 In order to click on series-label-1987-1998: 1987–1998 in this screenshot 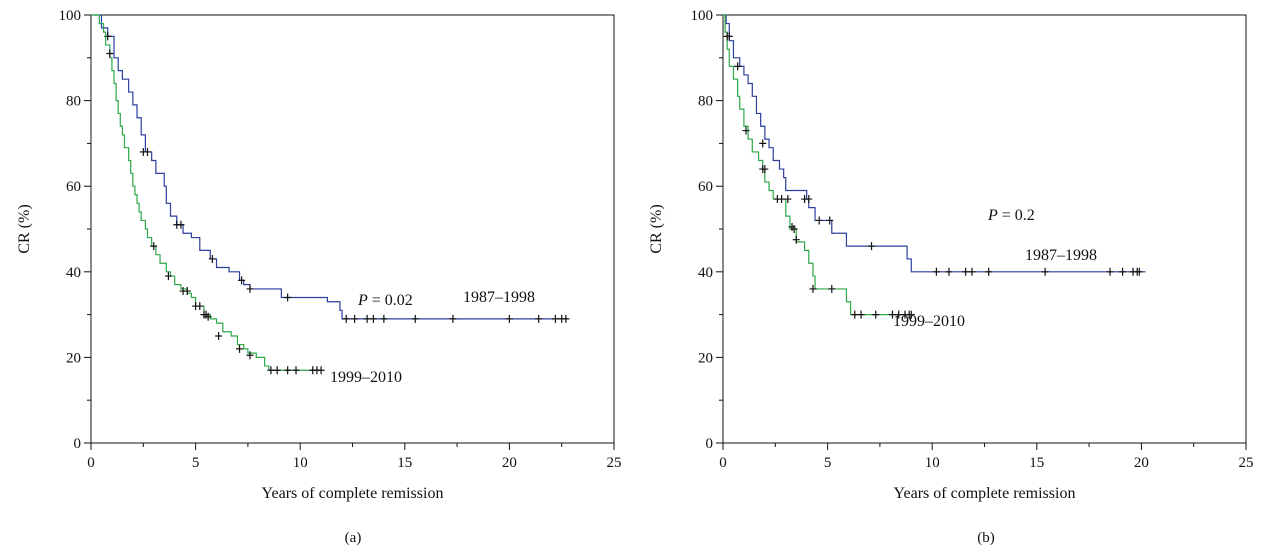, I will do `click(499, 297)`.